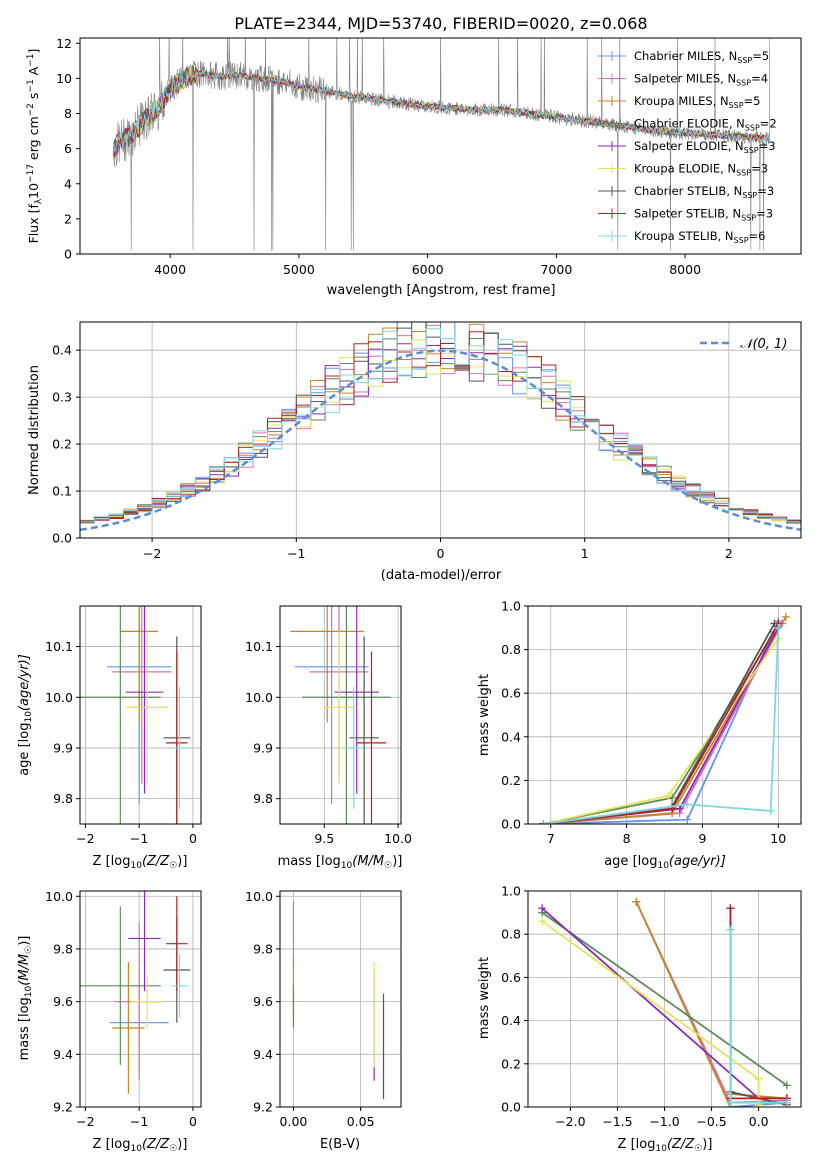 Image resolution: width=819 pixels, height=1170 pixels. What do you see at coordinates (299, 269) in the screenshot?
I see `x-tick-label: 5000` at bounding box center [299, 269].